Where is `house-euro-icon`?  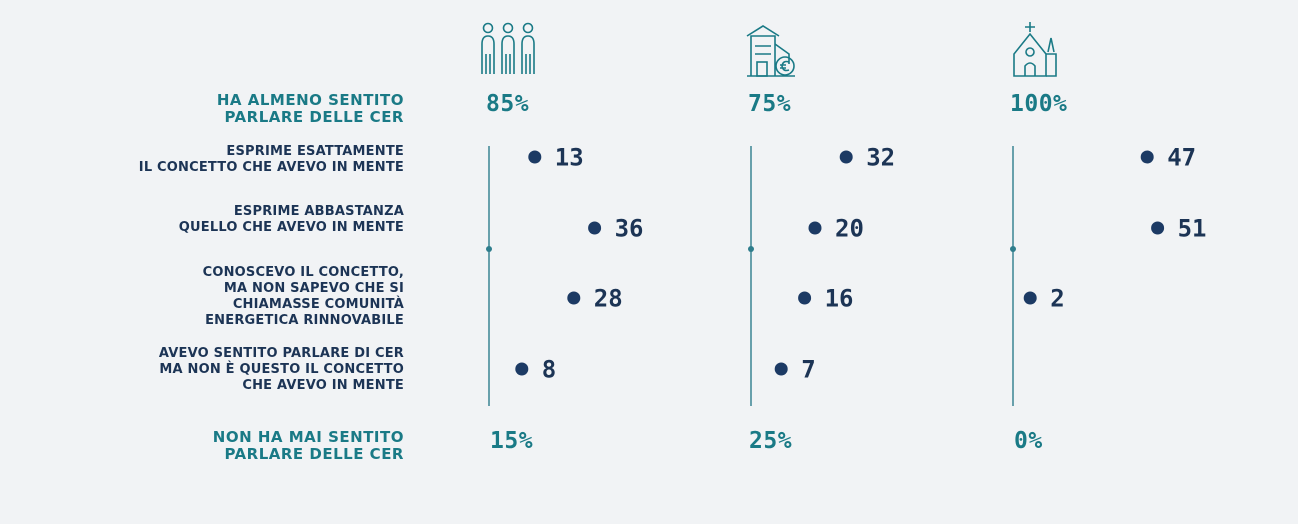
house-euro-icon is located at coordinates (770, 51).